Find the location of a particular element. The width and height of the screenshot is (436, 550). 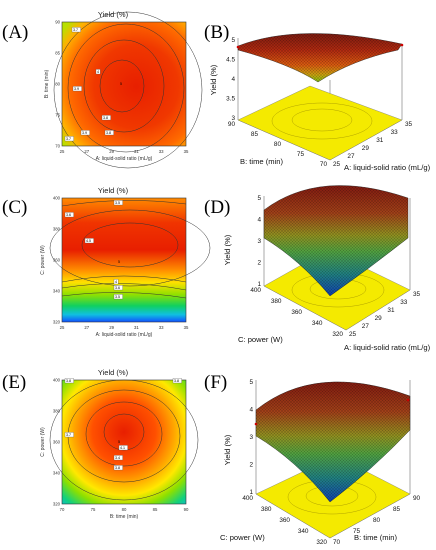

y-tick-label: 70 is located at coordinates (57, 146).